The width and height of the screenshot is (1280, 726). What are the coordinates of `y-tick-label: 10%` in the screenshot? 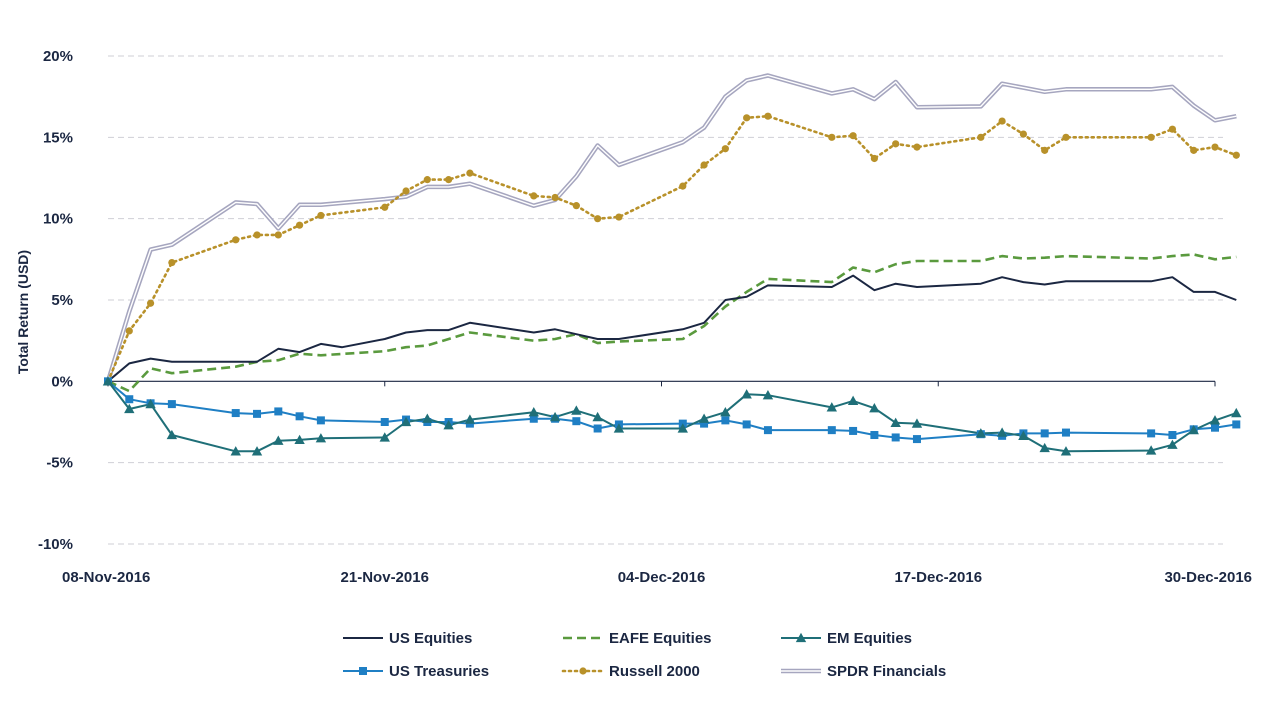 It's located at (58, 219).